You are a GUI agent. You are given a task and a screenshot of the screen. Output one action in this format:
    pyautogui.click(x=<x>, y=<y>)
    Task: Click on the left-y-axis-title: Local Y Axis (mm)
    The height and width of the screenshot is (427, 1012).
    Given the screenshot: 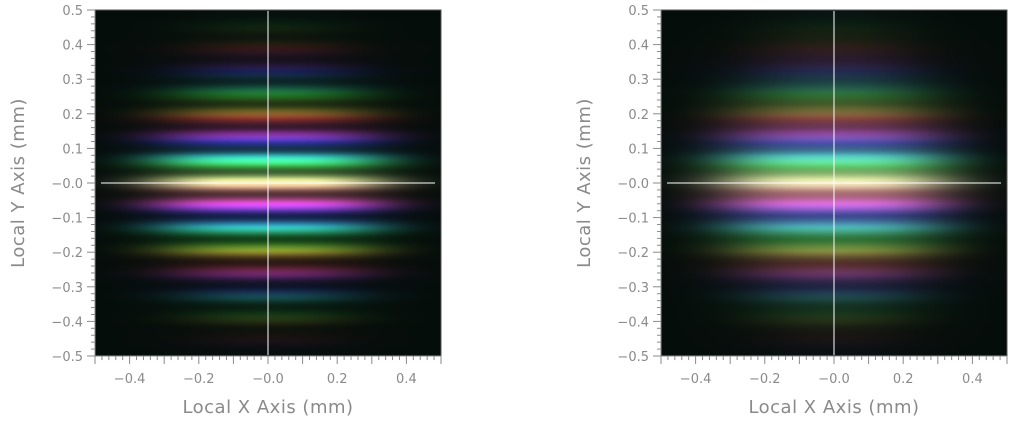 What is the action you would take?
    pyautogui.click(x=18, y=183)
    